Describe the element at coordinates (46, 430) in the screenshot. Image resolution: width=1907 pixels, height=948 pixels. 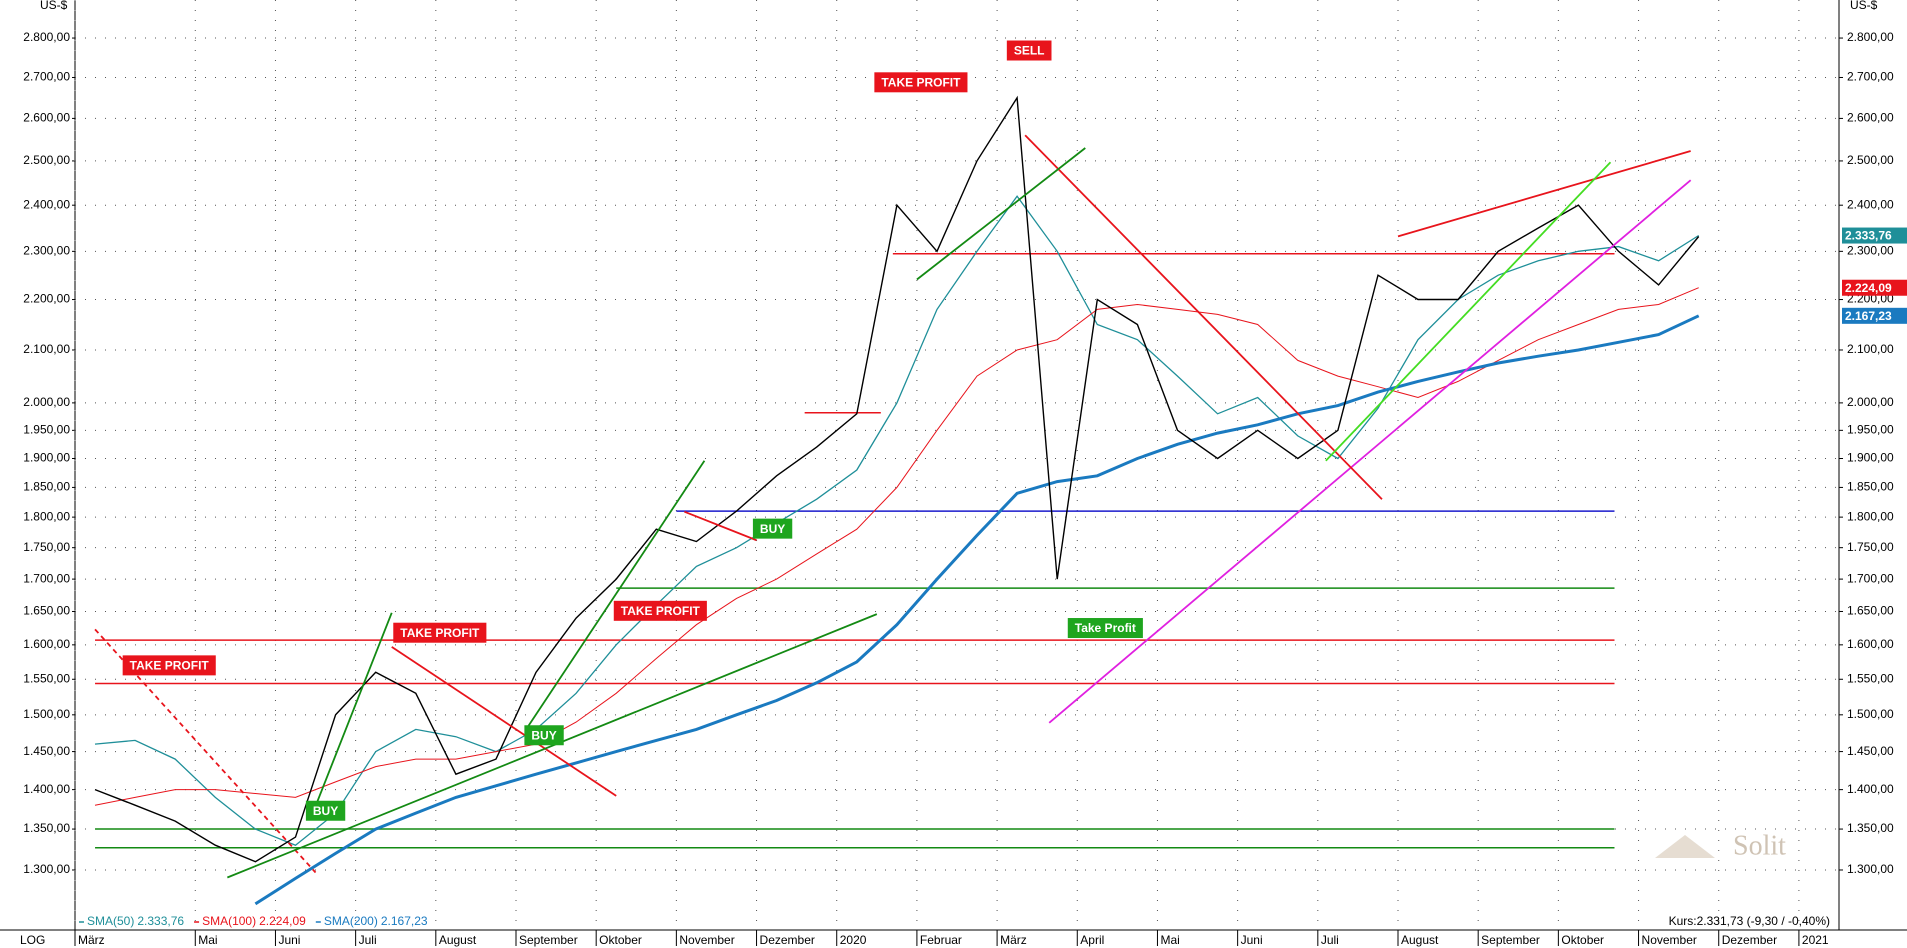
I see `y-tick-label-left: 1.950,00` at that location.